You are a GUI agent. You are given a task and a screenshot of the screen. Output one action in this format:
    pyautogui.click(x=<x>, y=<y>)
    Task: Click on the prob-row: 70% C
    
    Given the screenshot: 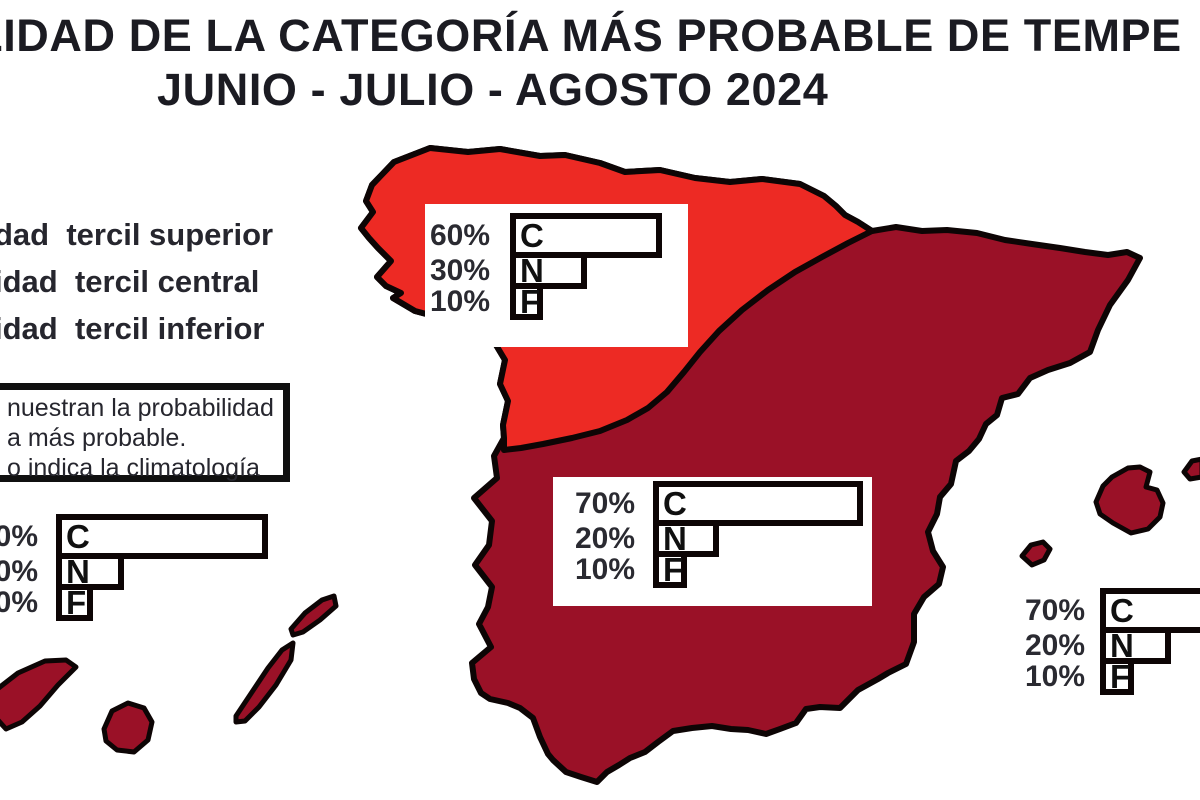 What is the action you would take?
    pyautogui.click(x=708, y=503)
    